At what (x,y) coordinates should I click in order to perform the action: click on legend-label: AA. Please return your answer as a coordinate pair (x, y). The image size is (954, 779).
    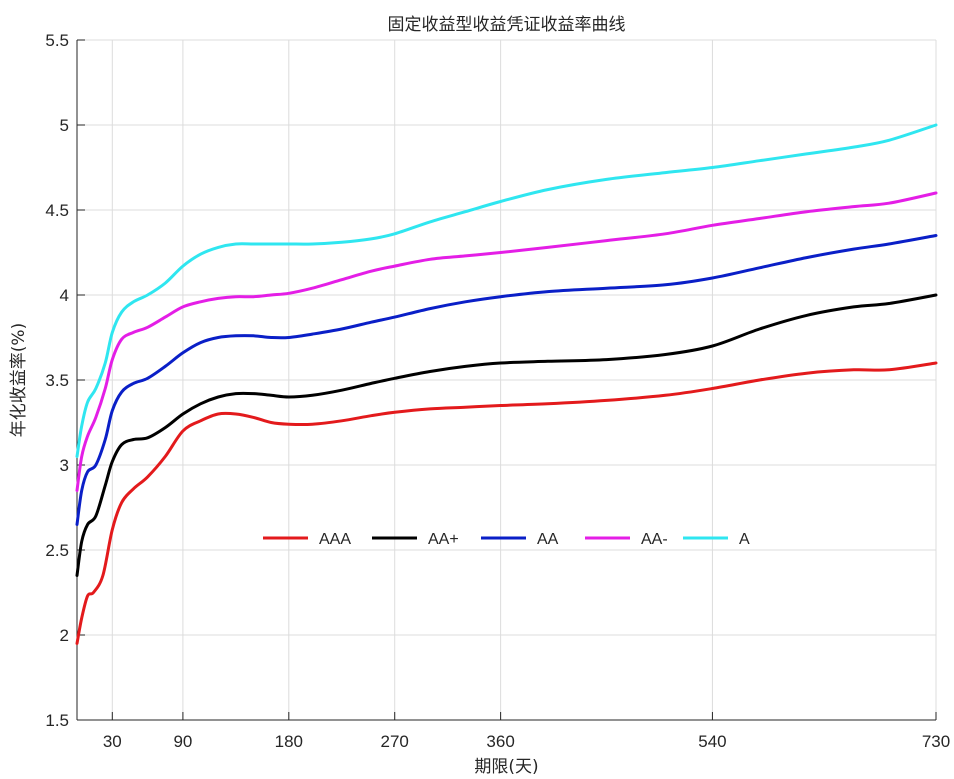
    Looking at the image, I should click on (548, 539).